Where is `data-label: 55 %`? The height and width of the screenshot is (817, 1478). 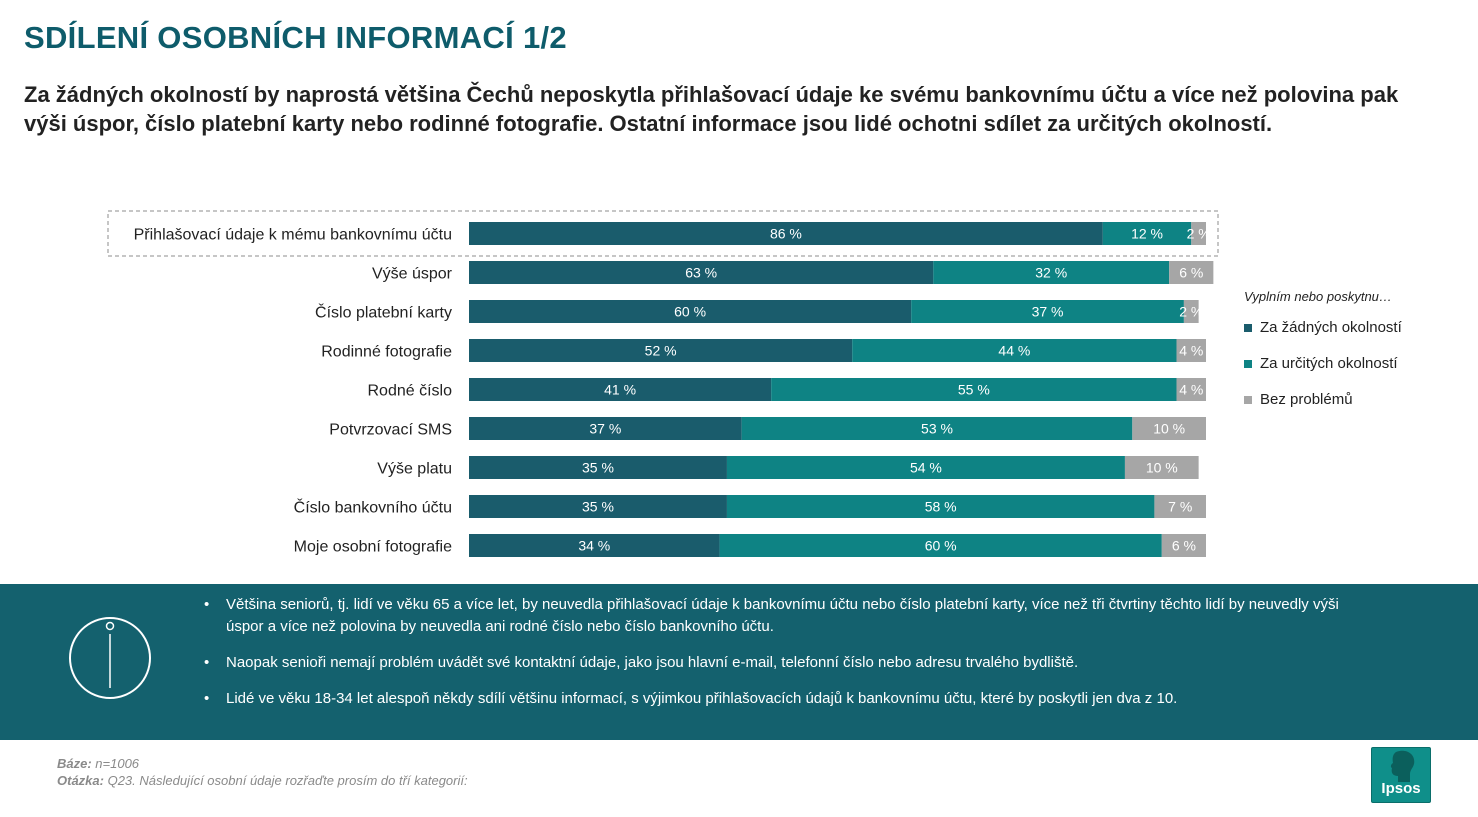 data-label: 55 % is located at coordinates (974, 390).